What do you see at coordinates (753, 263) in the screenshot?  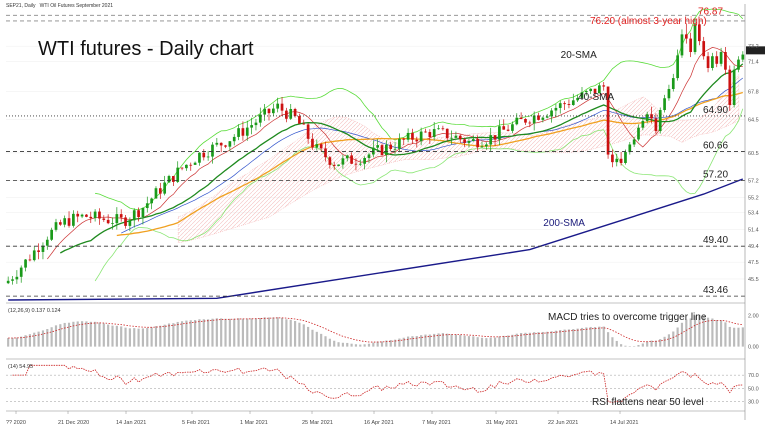 I see `y-tick-label: 47.5` at bounding box center [753, 263].